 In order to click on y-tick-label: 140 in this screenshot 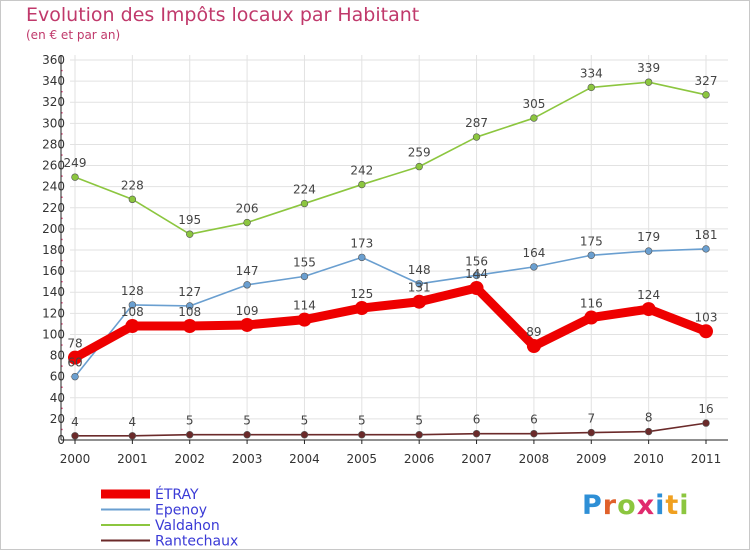, I will do `click(53, 292)`.